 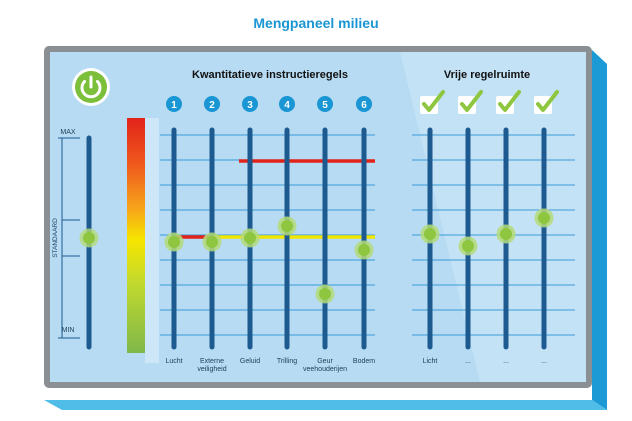 What do you see at coordinates (364, 230) in the screenshot?
I see `slider-6: 6 Bodem` at bounding box center [364, 230].